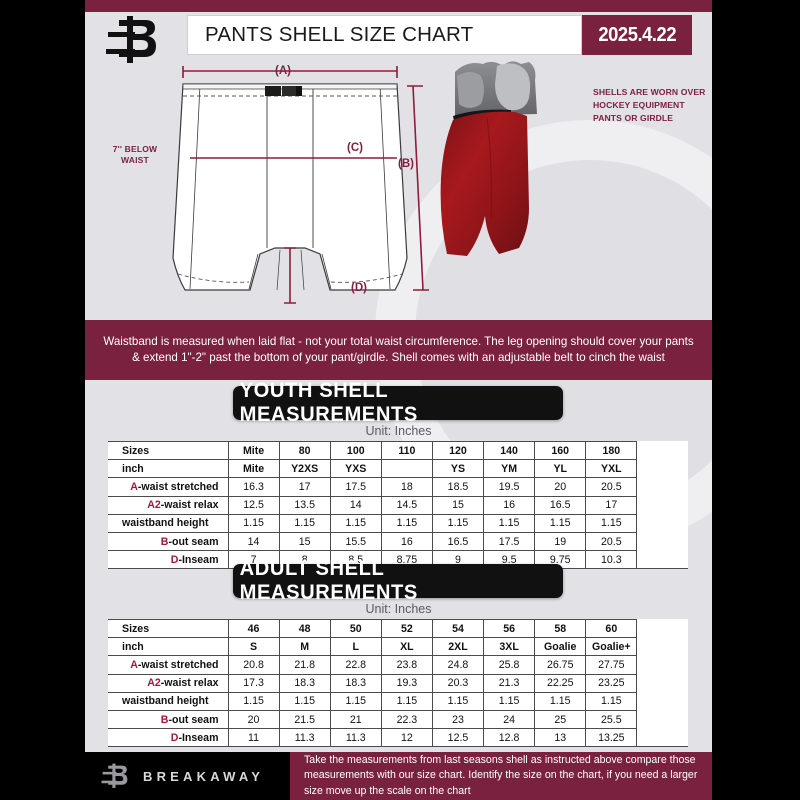  What do you see at coordinates (116, 776) in the screenshot?
I see `breakaway-b-monogram-icon` at bounding box center [116, 776].